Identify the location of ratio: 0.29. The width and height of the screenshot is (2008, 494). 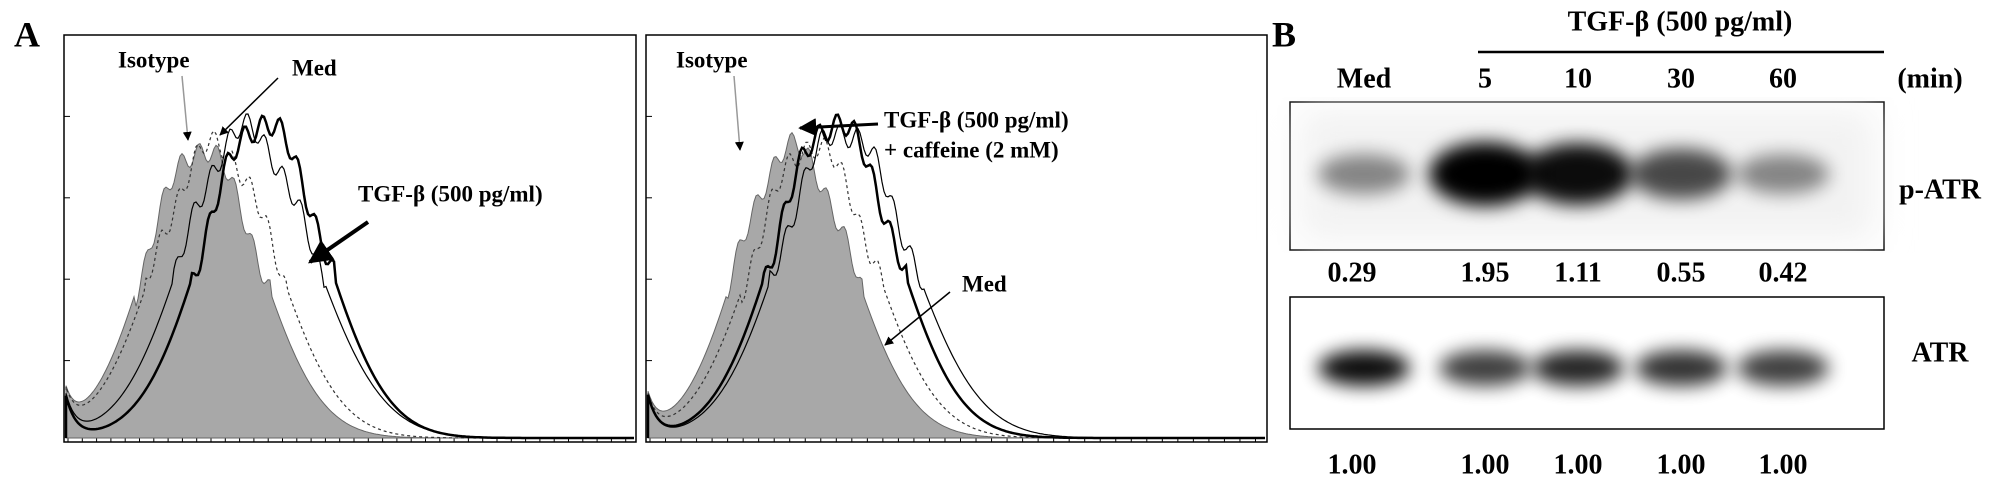
(1352, 272).